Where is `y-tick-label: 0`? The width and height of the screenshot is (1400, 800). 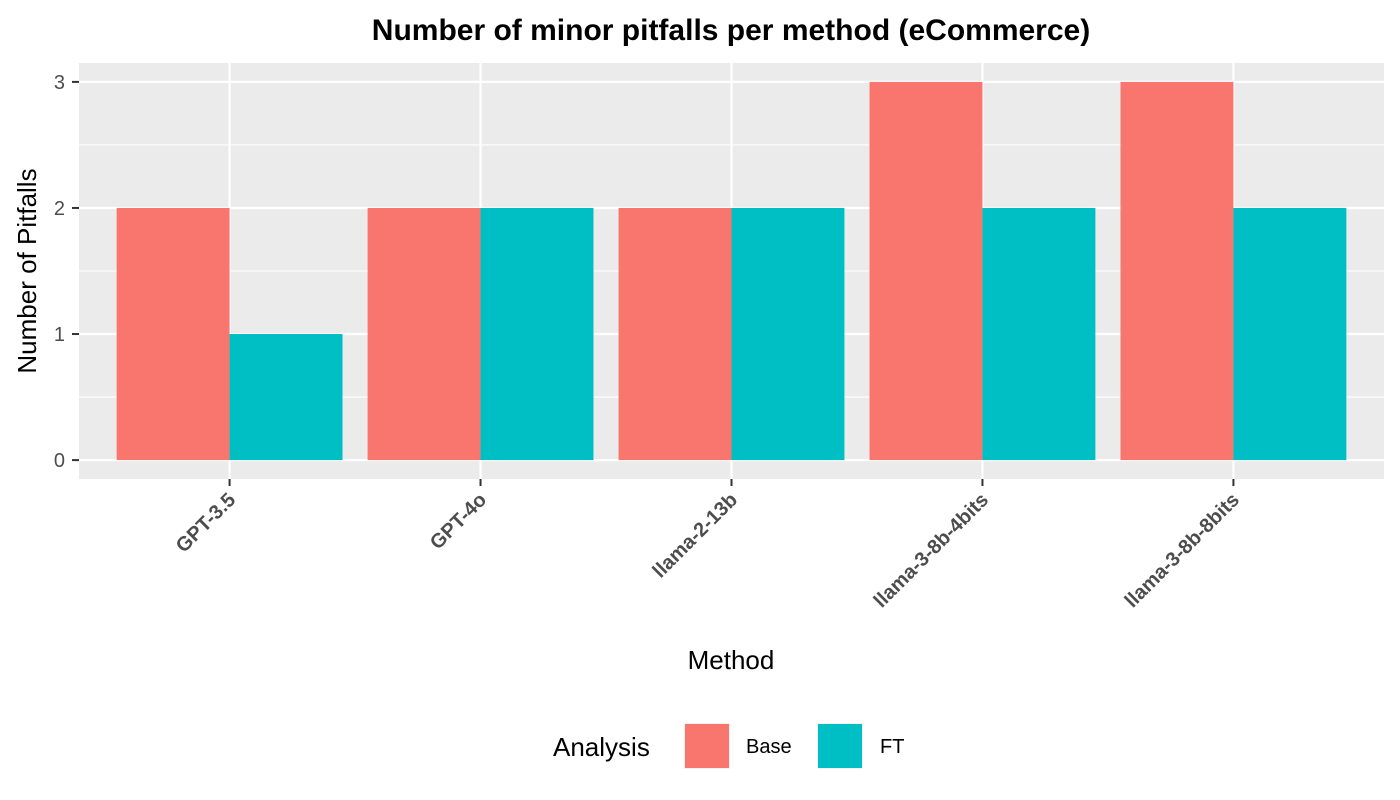 y-tick-label: 0 is located at coordinates (59, 461).